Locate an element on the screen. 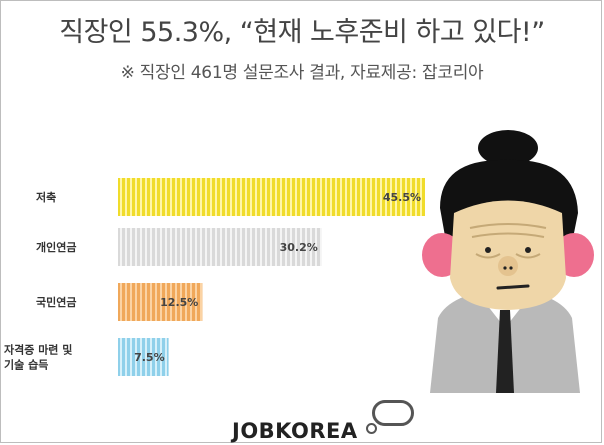 The image size is (604, 445). eye-left is located at coordinates (488, 250).